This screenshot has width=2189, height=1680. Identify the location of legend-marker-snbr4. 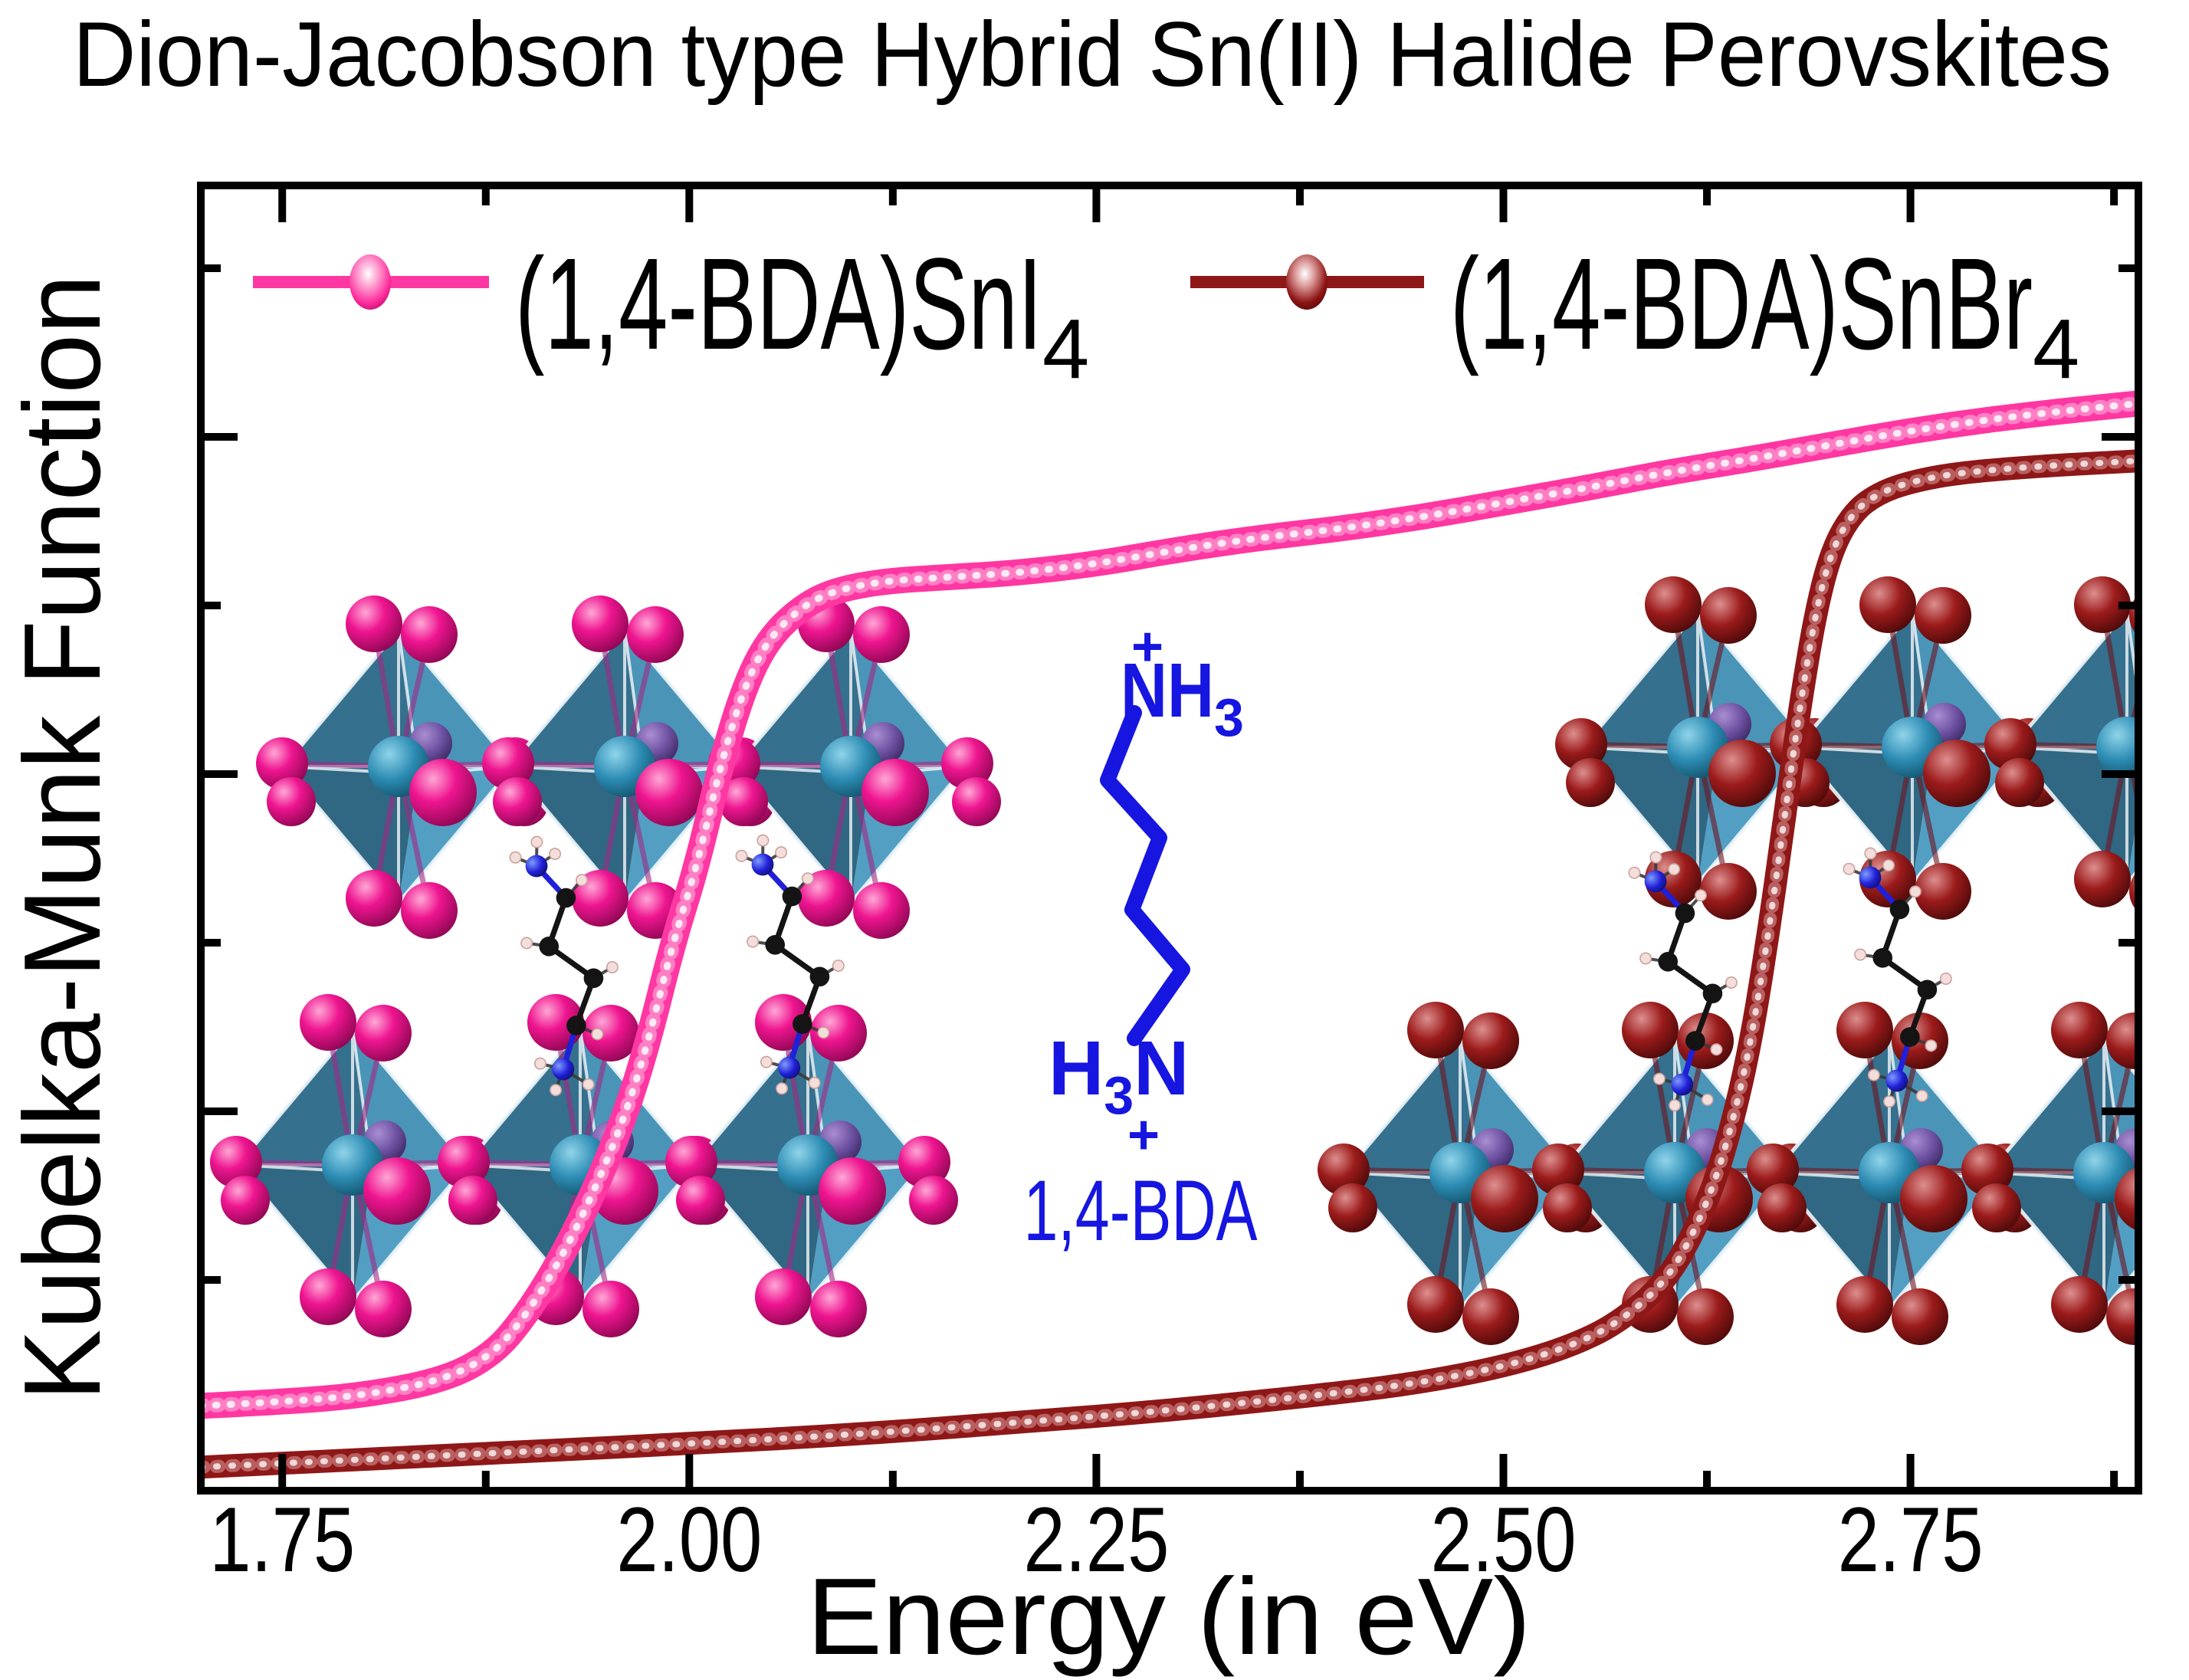
(1307, 282).